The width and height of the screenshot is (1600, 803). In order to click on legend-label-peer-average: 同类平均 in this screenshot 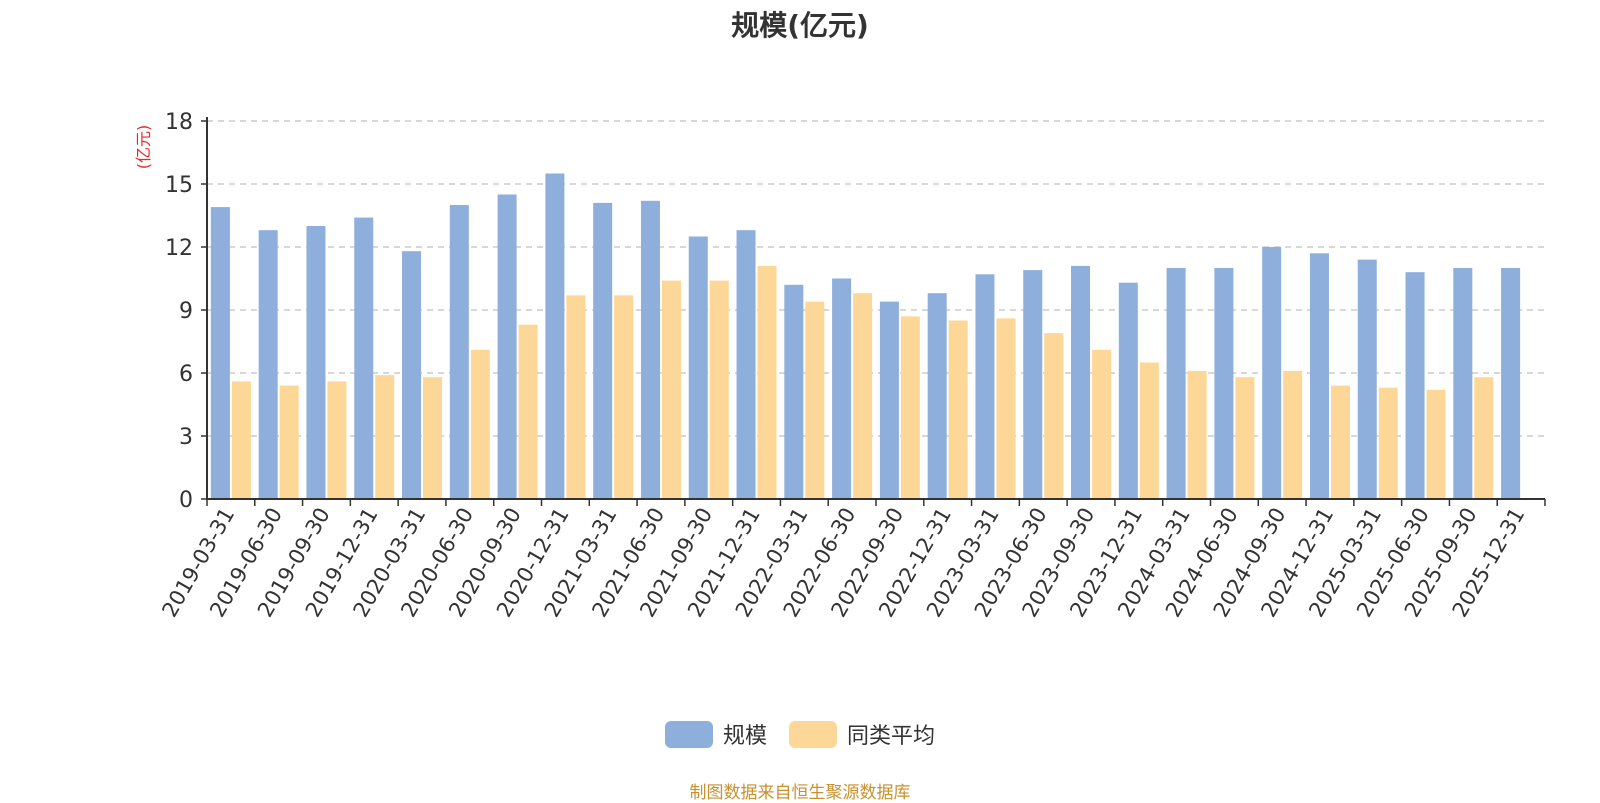, I will do `click(891, 736)`.